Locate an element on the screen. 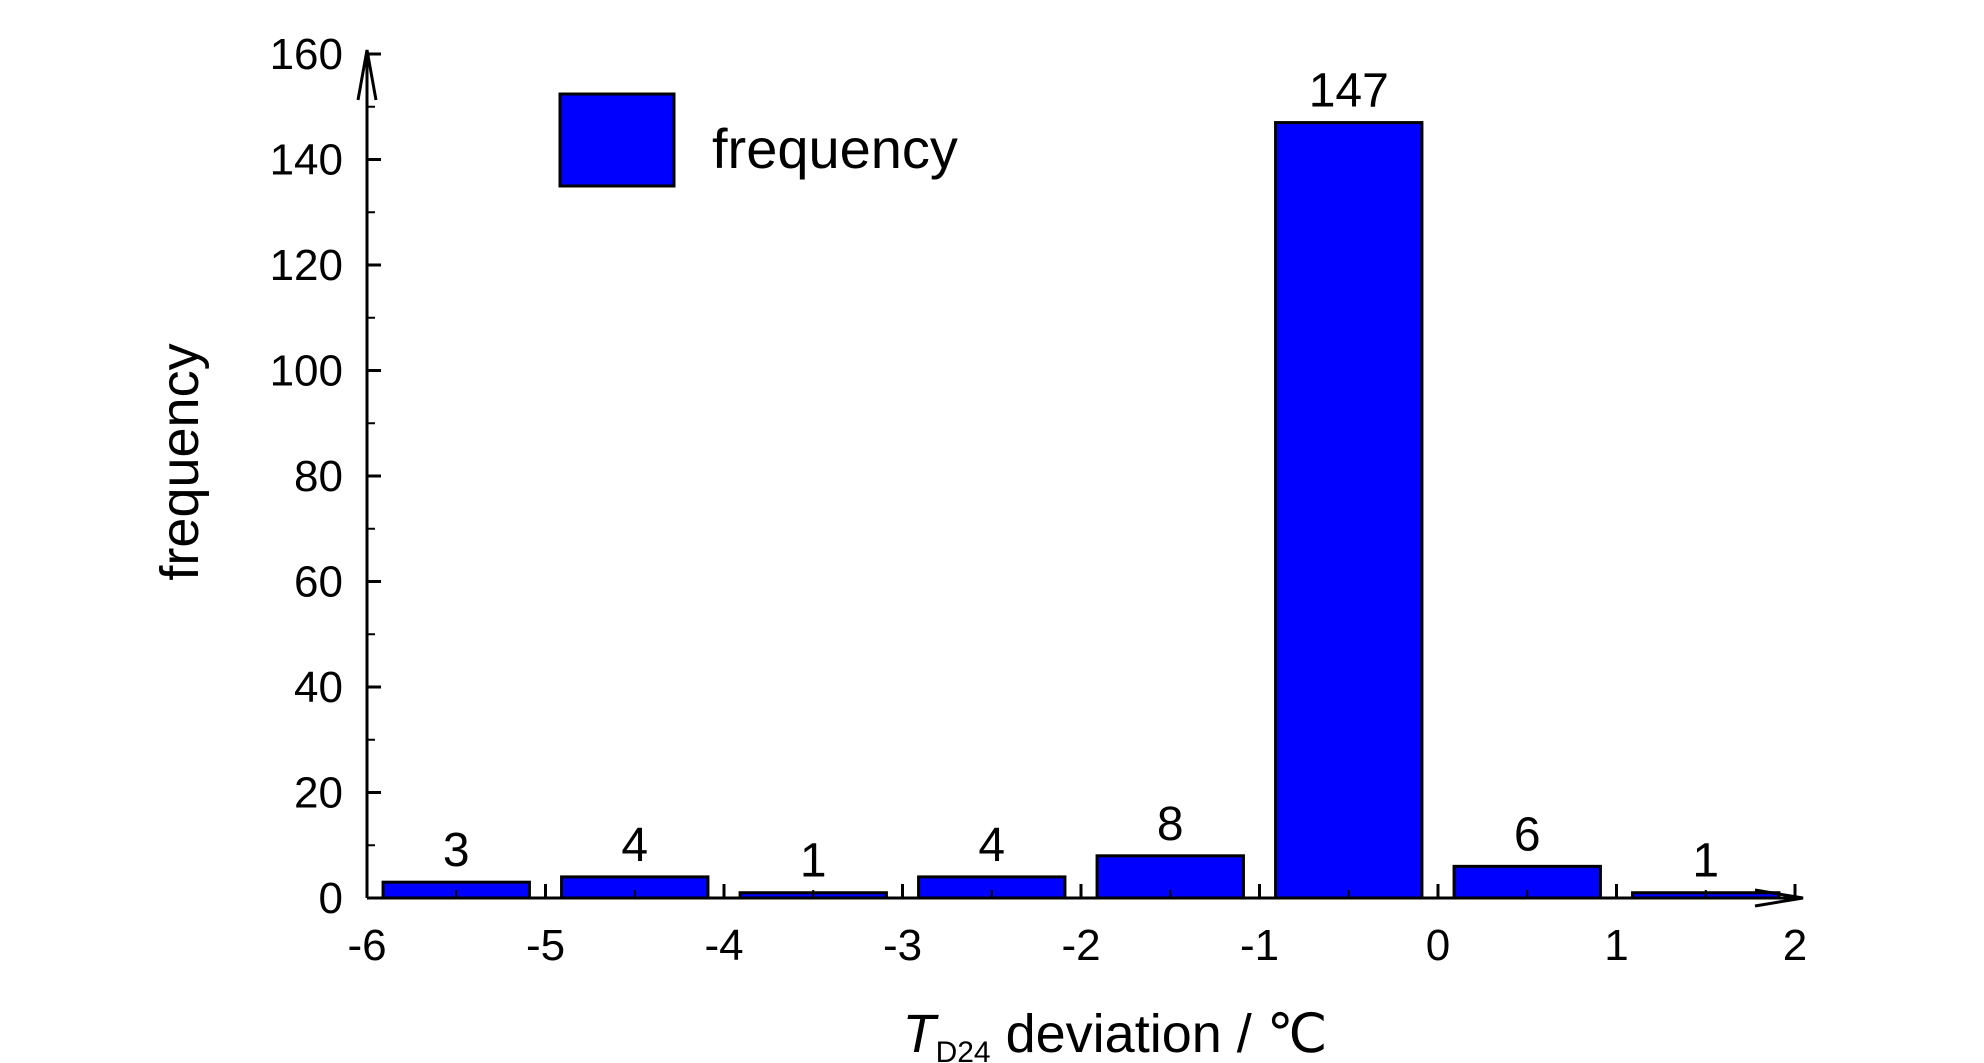 This screenshot has height=1063, width=1984. y-tick-label-5: 100 is located at coordinates (306, 371).